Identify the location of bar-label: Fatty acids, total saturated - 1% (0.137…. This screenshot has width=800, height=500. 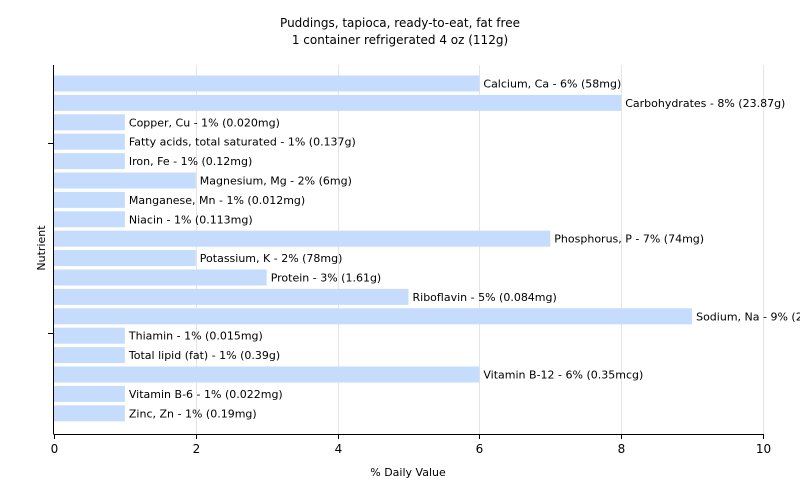
(242, 142).